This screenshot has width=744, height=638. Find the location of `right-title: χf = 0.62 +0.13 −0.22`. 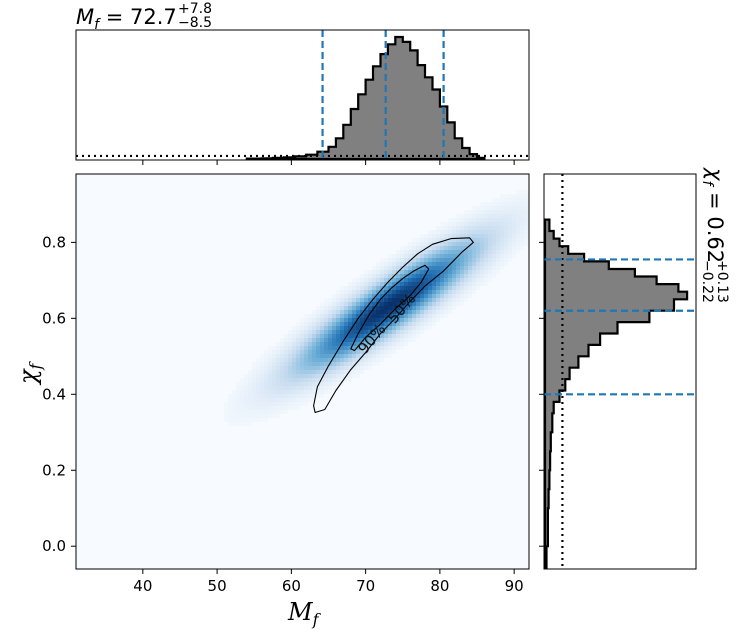

right-title: χf = 0.62 +0.13 −0.22 is located at coordinates (714, 235).